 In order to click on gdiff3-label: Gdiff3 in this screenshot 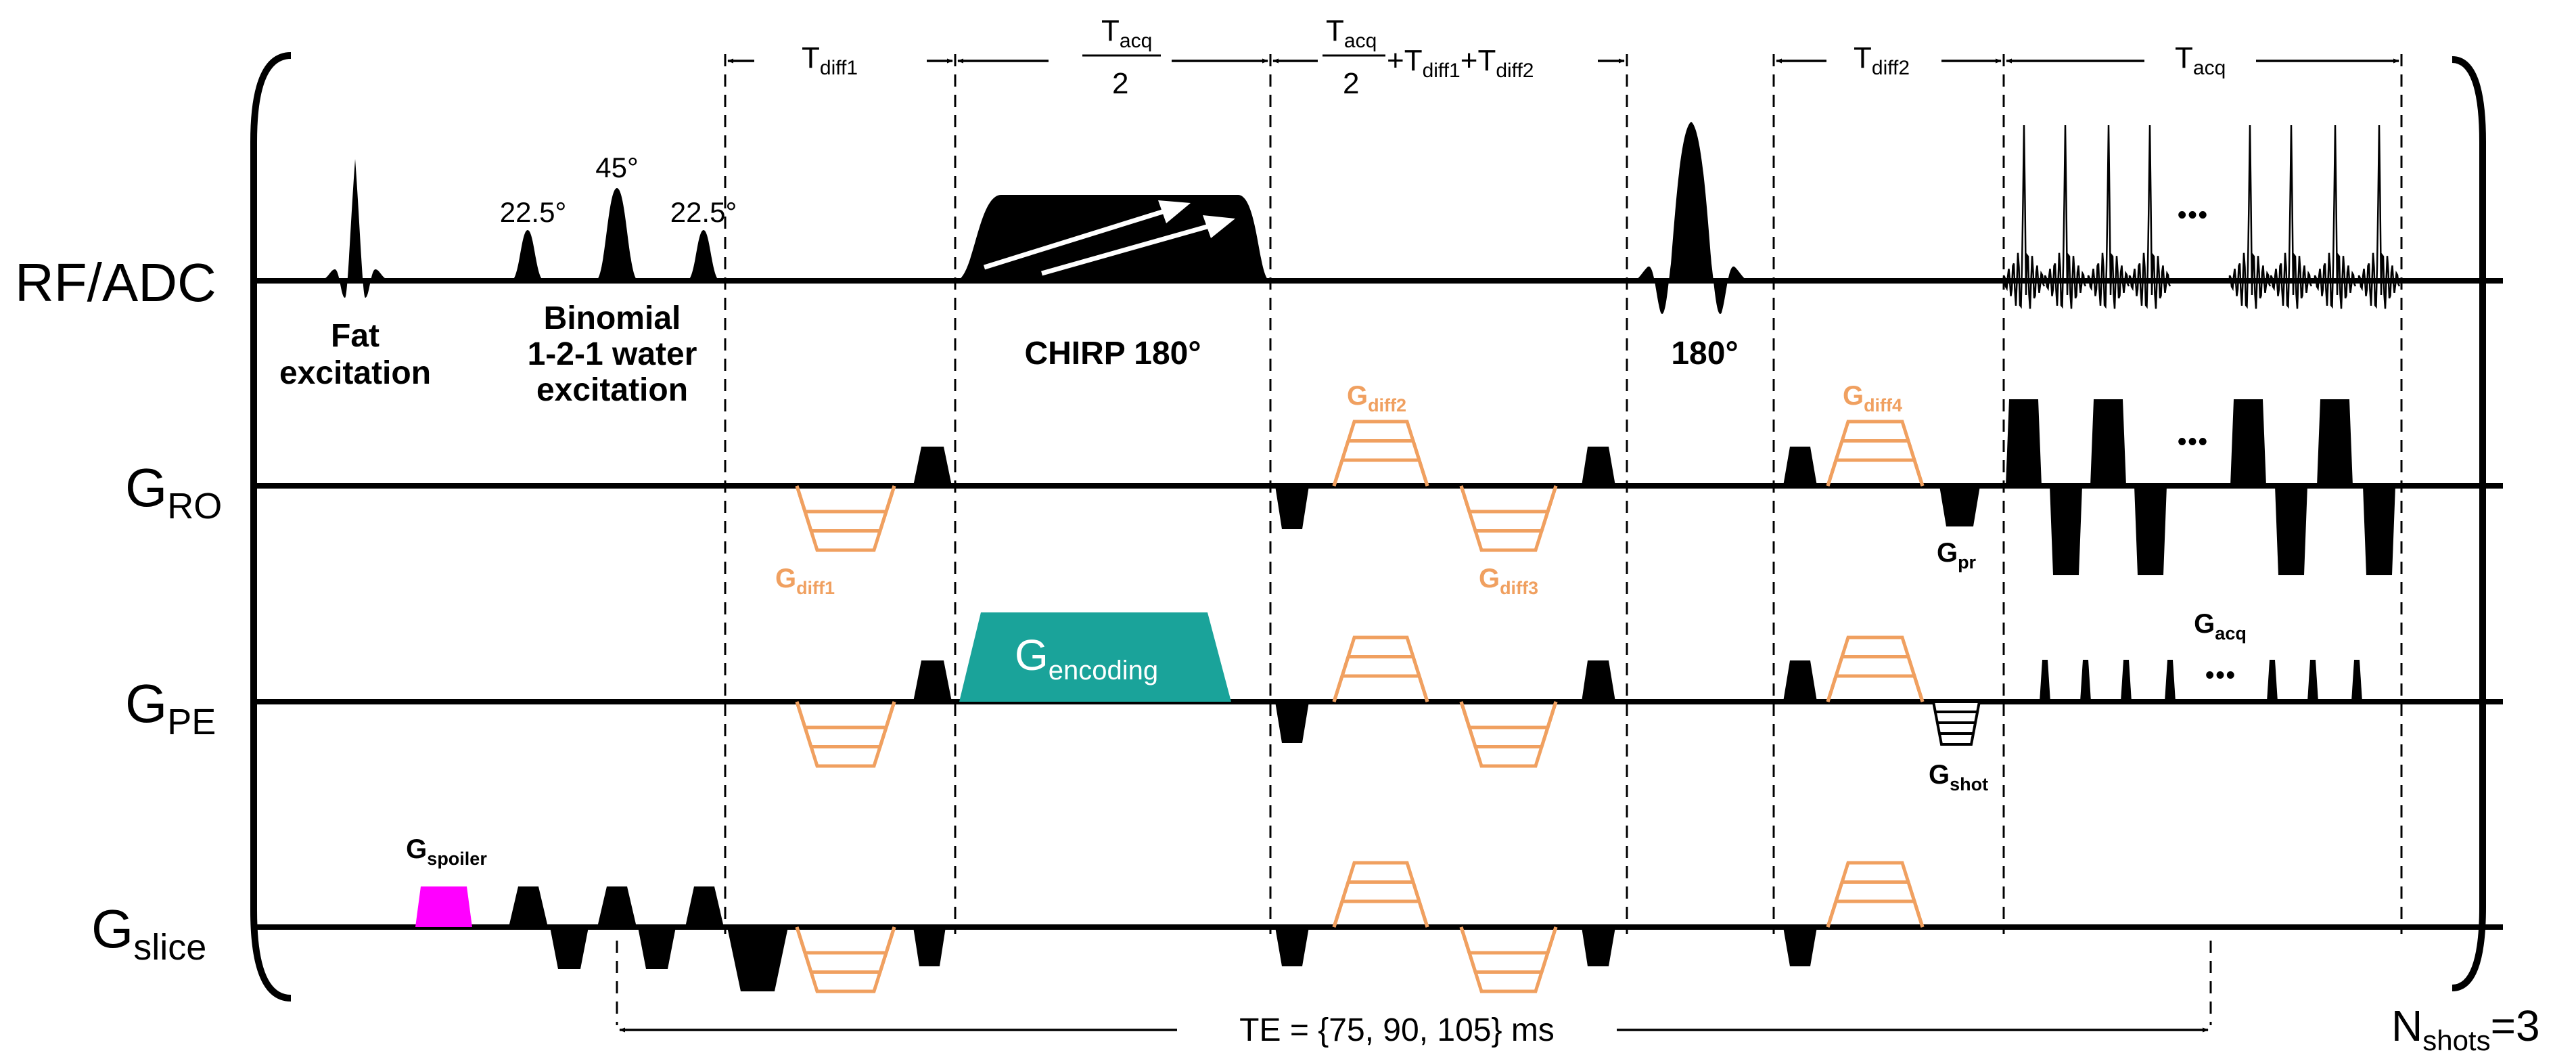, I will do `click(1509, 581)`.